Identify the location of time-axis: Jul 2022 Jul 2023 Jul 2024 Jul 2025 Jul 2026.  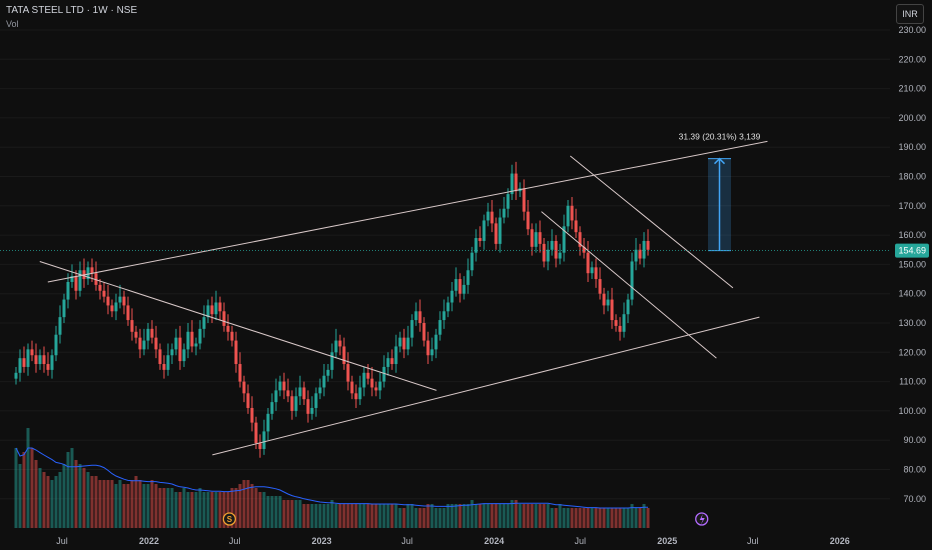
(453, 541).